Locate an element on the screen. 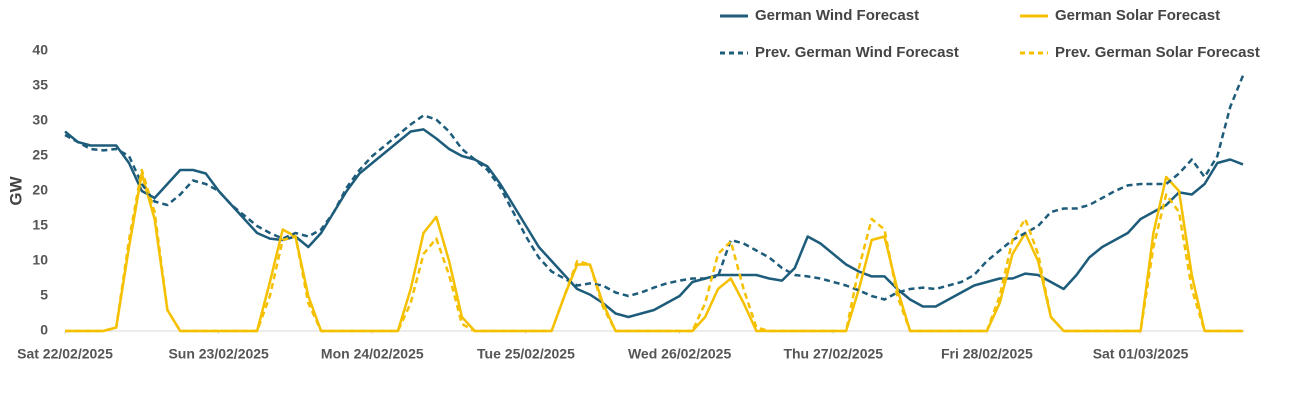  x-tick-label: Mon 24/02/2025 is located at coordinates (372, 354).